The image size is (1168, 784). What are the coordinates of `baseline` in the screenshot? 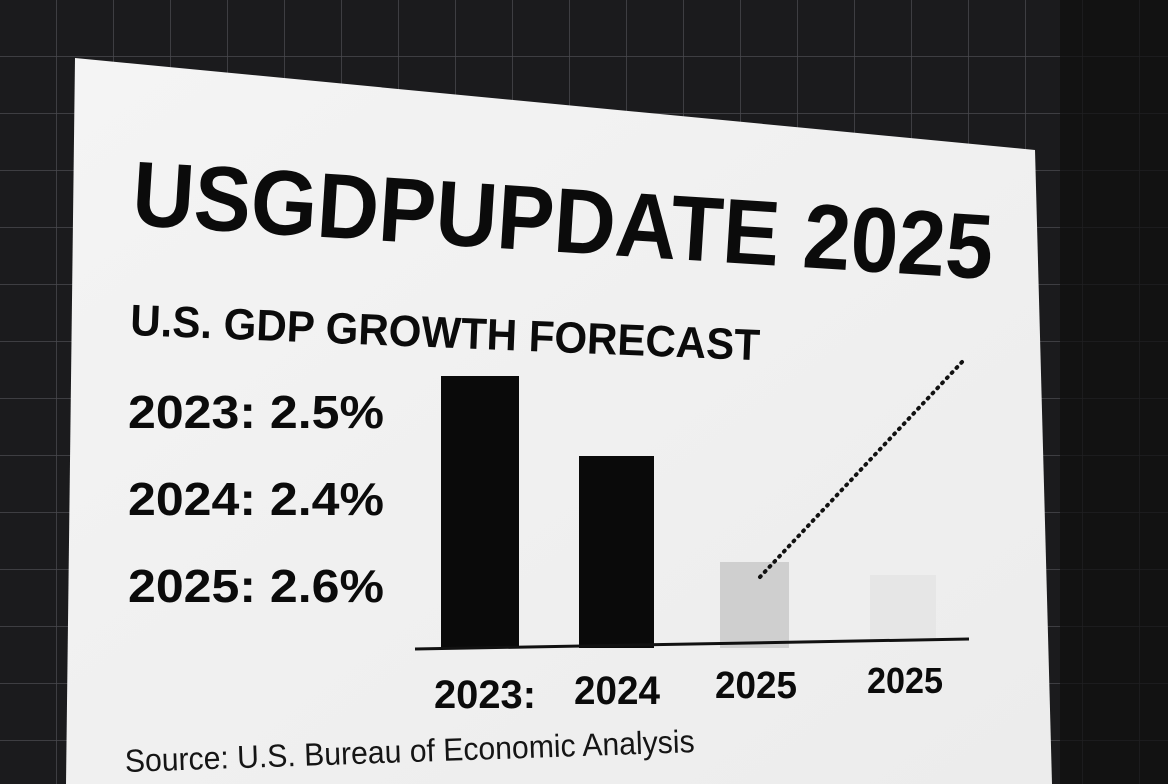 It's located at (692, 644).